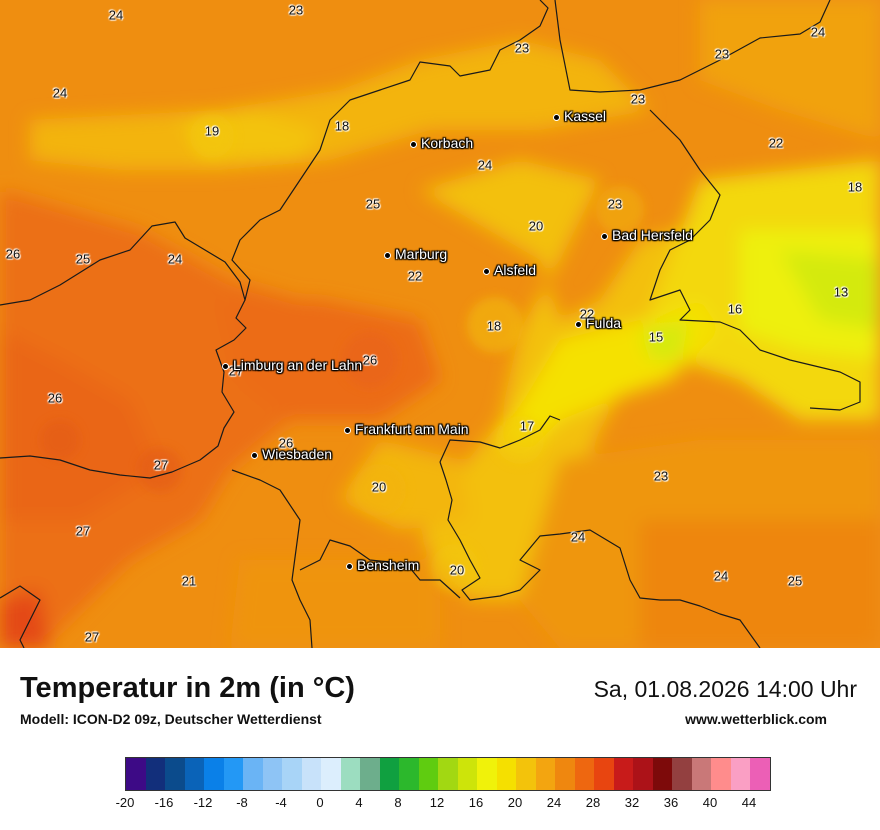 This screenshot has height=830, width=880. What do you see at coordinates (604, 323) in the screenshot?
I see `city-name: Fulda` at bounding box center [604, 323].